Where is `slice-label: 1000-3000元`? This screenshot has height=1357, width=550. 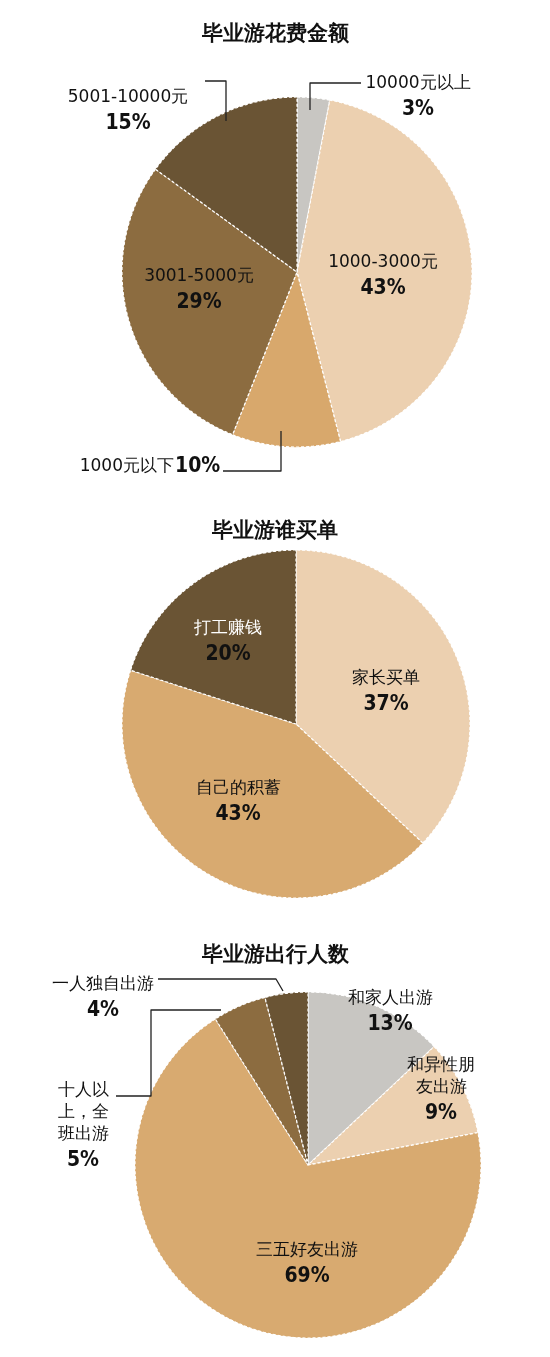 slice-label: 1000-3000元 is located at coordinates (383, 261).